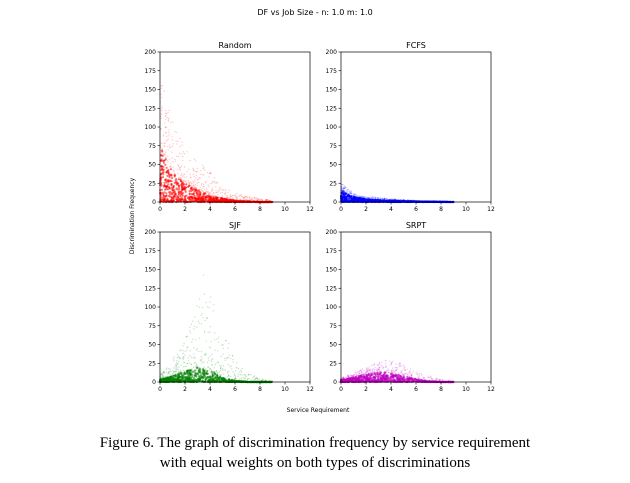  I want to click on y-tick-label: 175, so click(332, 71).